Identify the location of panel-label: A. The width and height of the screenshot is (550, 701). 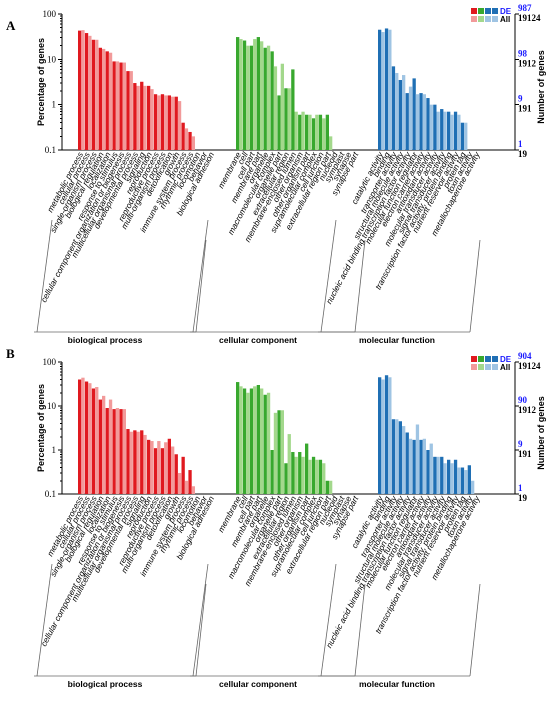
(11, 25).